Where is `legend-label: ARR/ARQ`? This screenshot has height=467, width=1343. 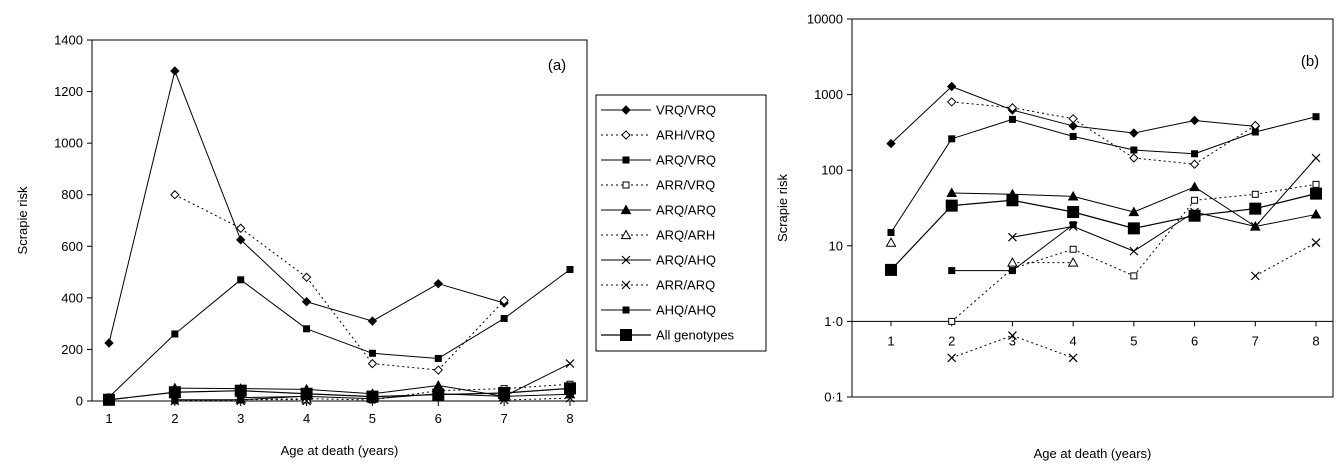 legend-label: ARR/ARQ is located at coordinates (685, 285).